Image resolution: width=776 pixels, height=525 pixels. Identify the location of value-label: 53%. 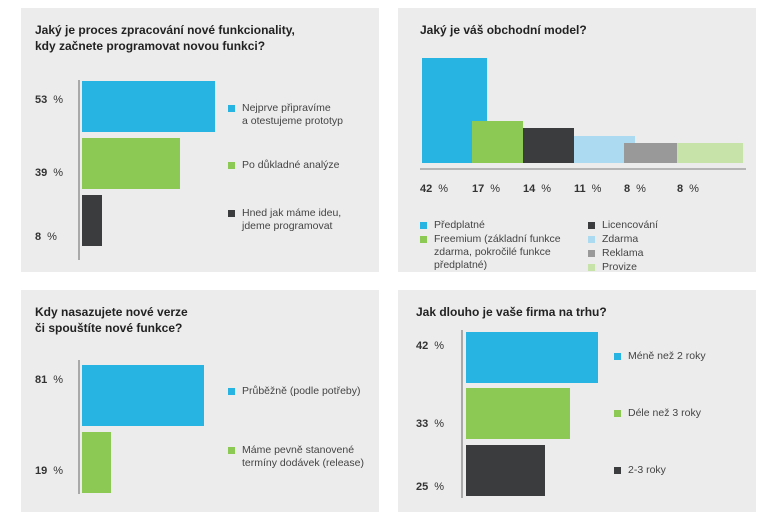
(49, 100).